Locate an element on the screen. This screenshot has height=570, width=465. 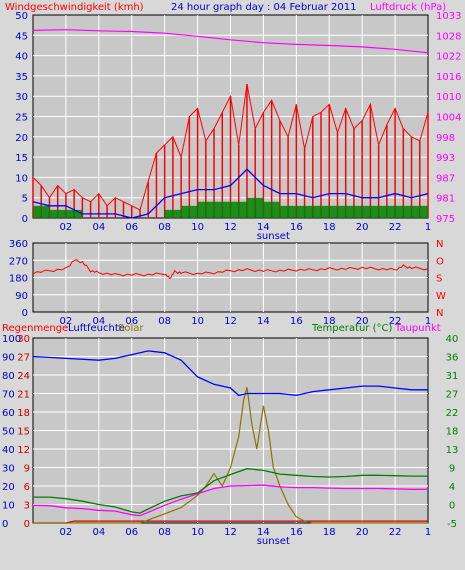
wind-y-tick: 5 is located at coordinates (25, 199).